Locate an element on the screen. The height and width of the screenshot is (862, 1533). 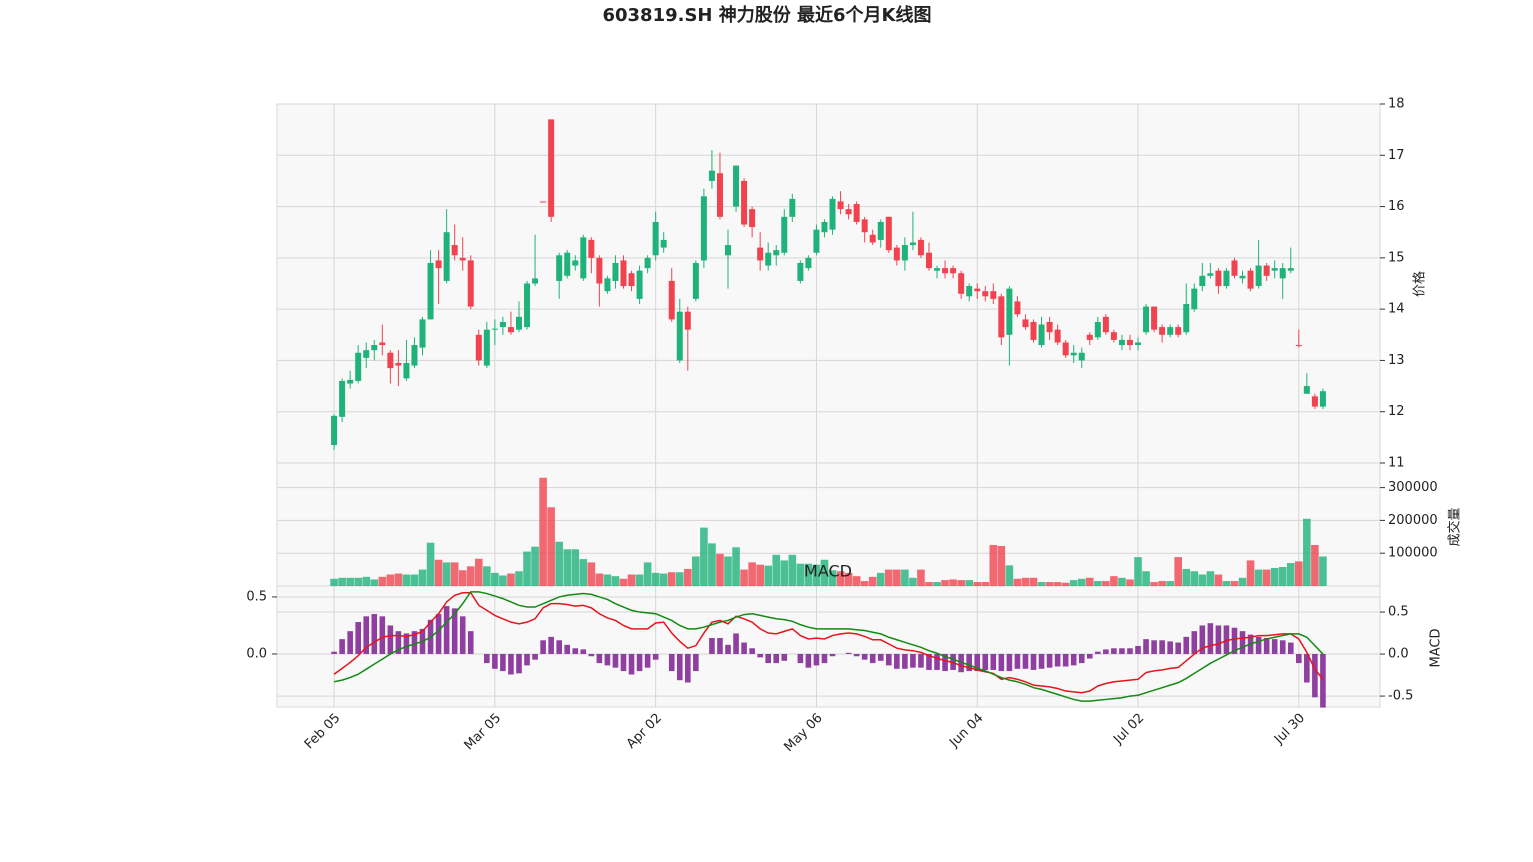
x-tick-label: Apr 02 is located at coordinates (644, 731).